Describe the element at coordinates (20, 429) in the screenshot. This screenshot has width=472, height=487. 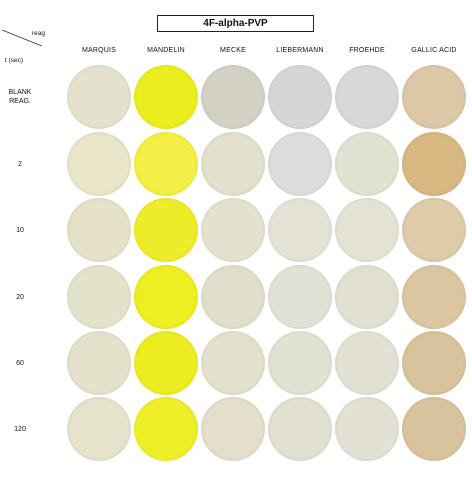
I see `row-header: 120` at that location.